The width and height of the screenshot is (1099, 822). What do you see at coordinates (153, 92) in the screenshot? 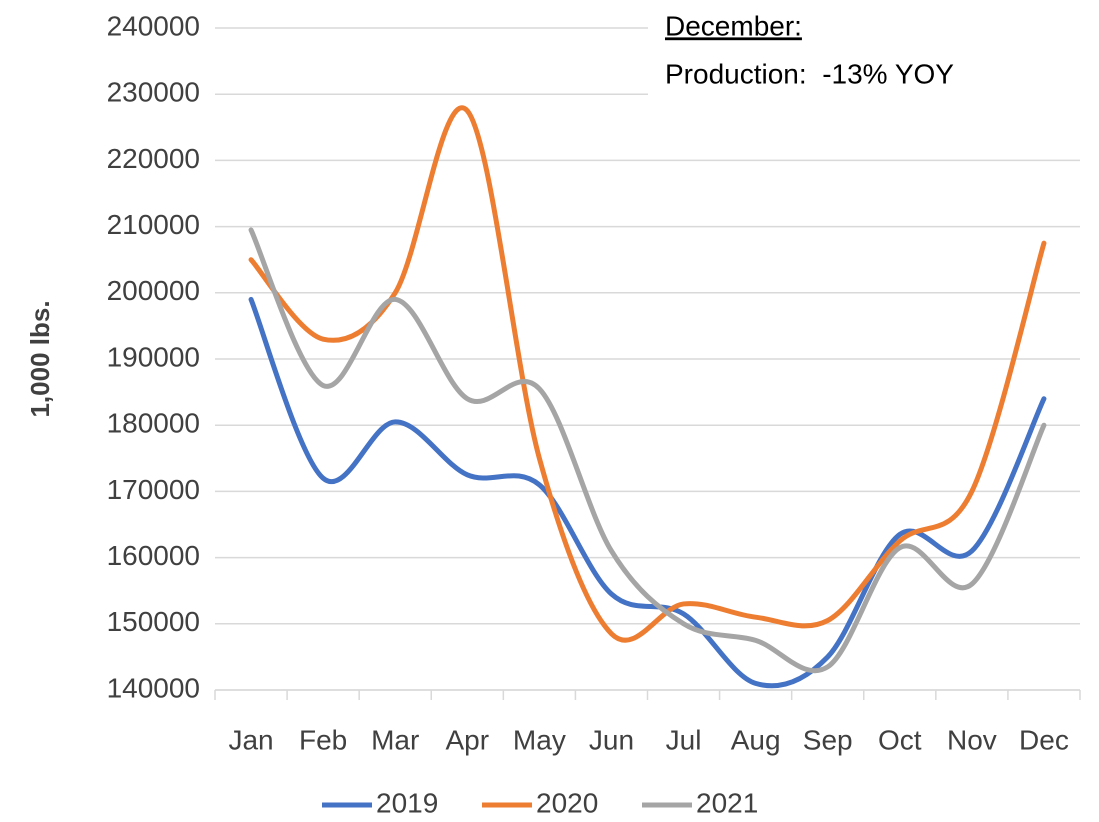
I see `y-tick-label: 230000` at bounding box center [153, 92].